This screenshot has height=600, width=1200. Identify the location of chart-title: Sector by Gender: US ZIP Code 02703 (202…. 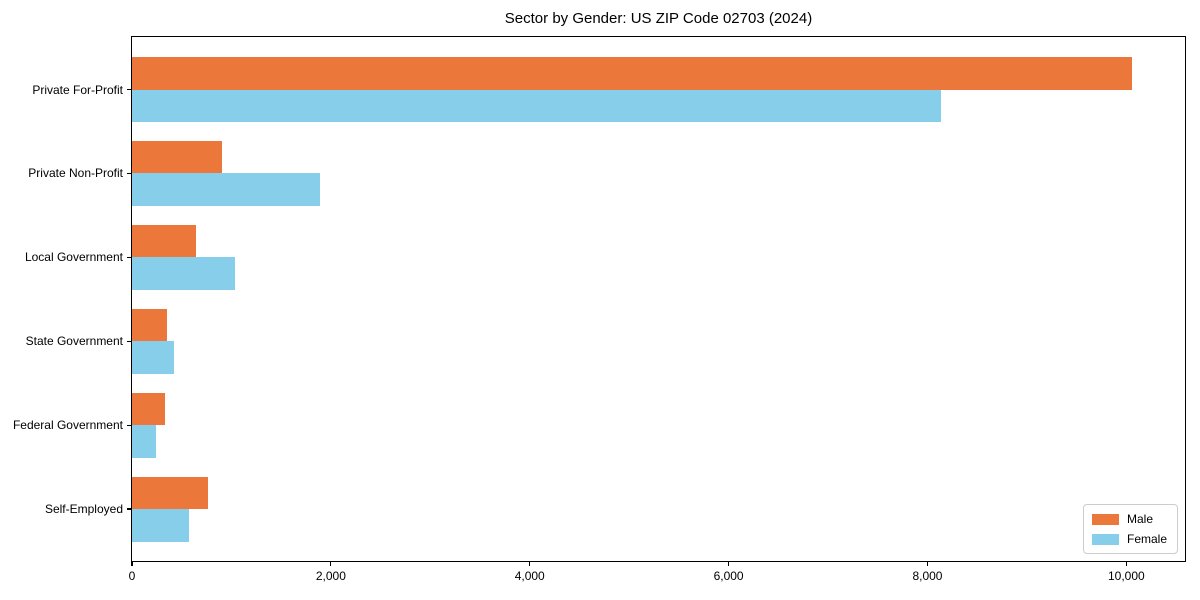
(658, 18).